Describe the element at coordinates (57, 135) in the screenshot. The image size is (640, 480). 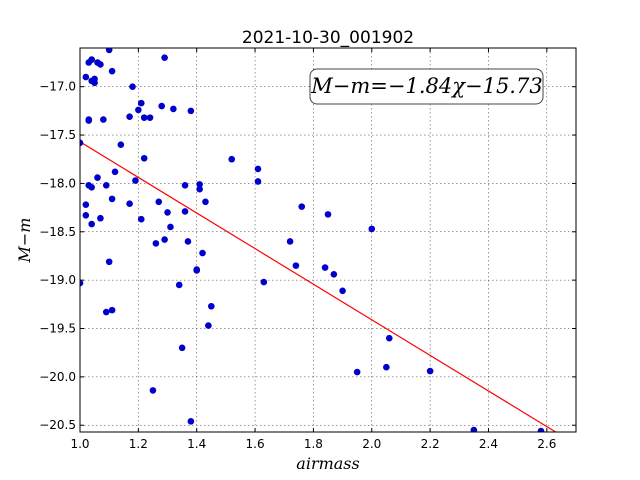
I see `y-tick-label: −17.5` at that location.